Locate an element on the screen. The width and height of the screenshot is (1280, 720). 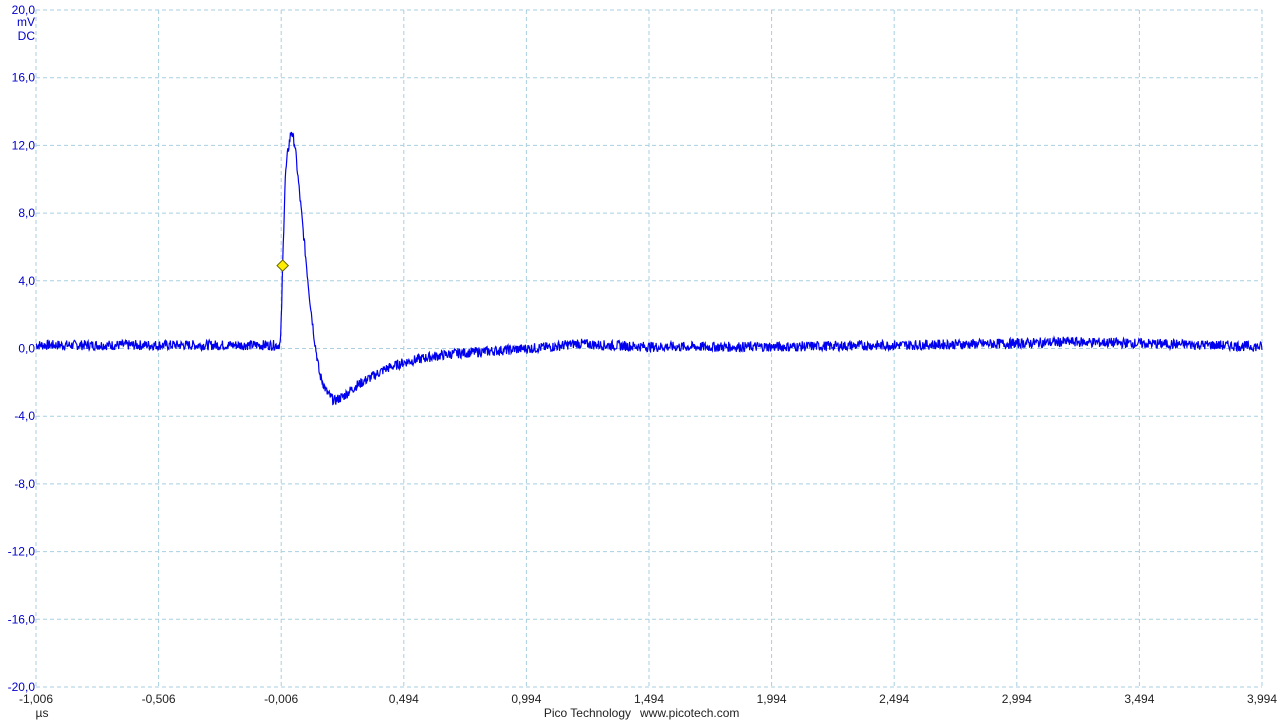
y-tick-label: -16,0 is located at coordinates (22, 619).